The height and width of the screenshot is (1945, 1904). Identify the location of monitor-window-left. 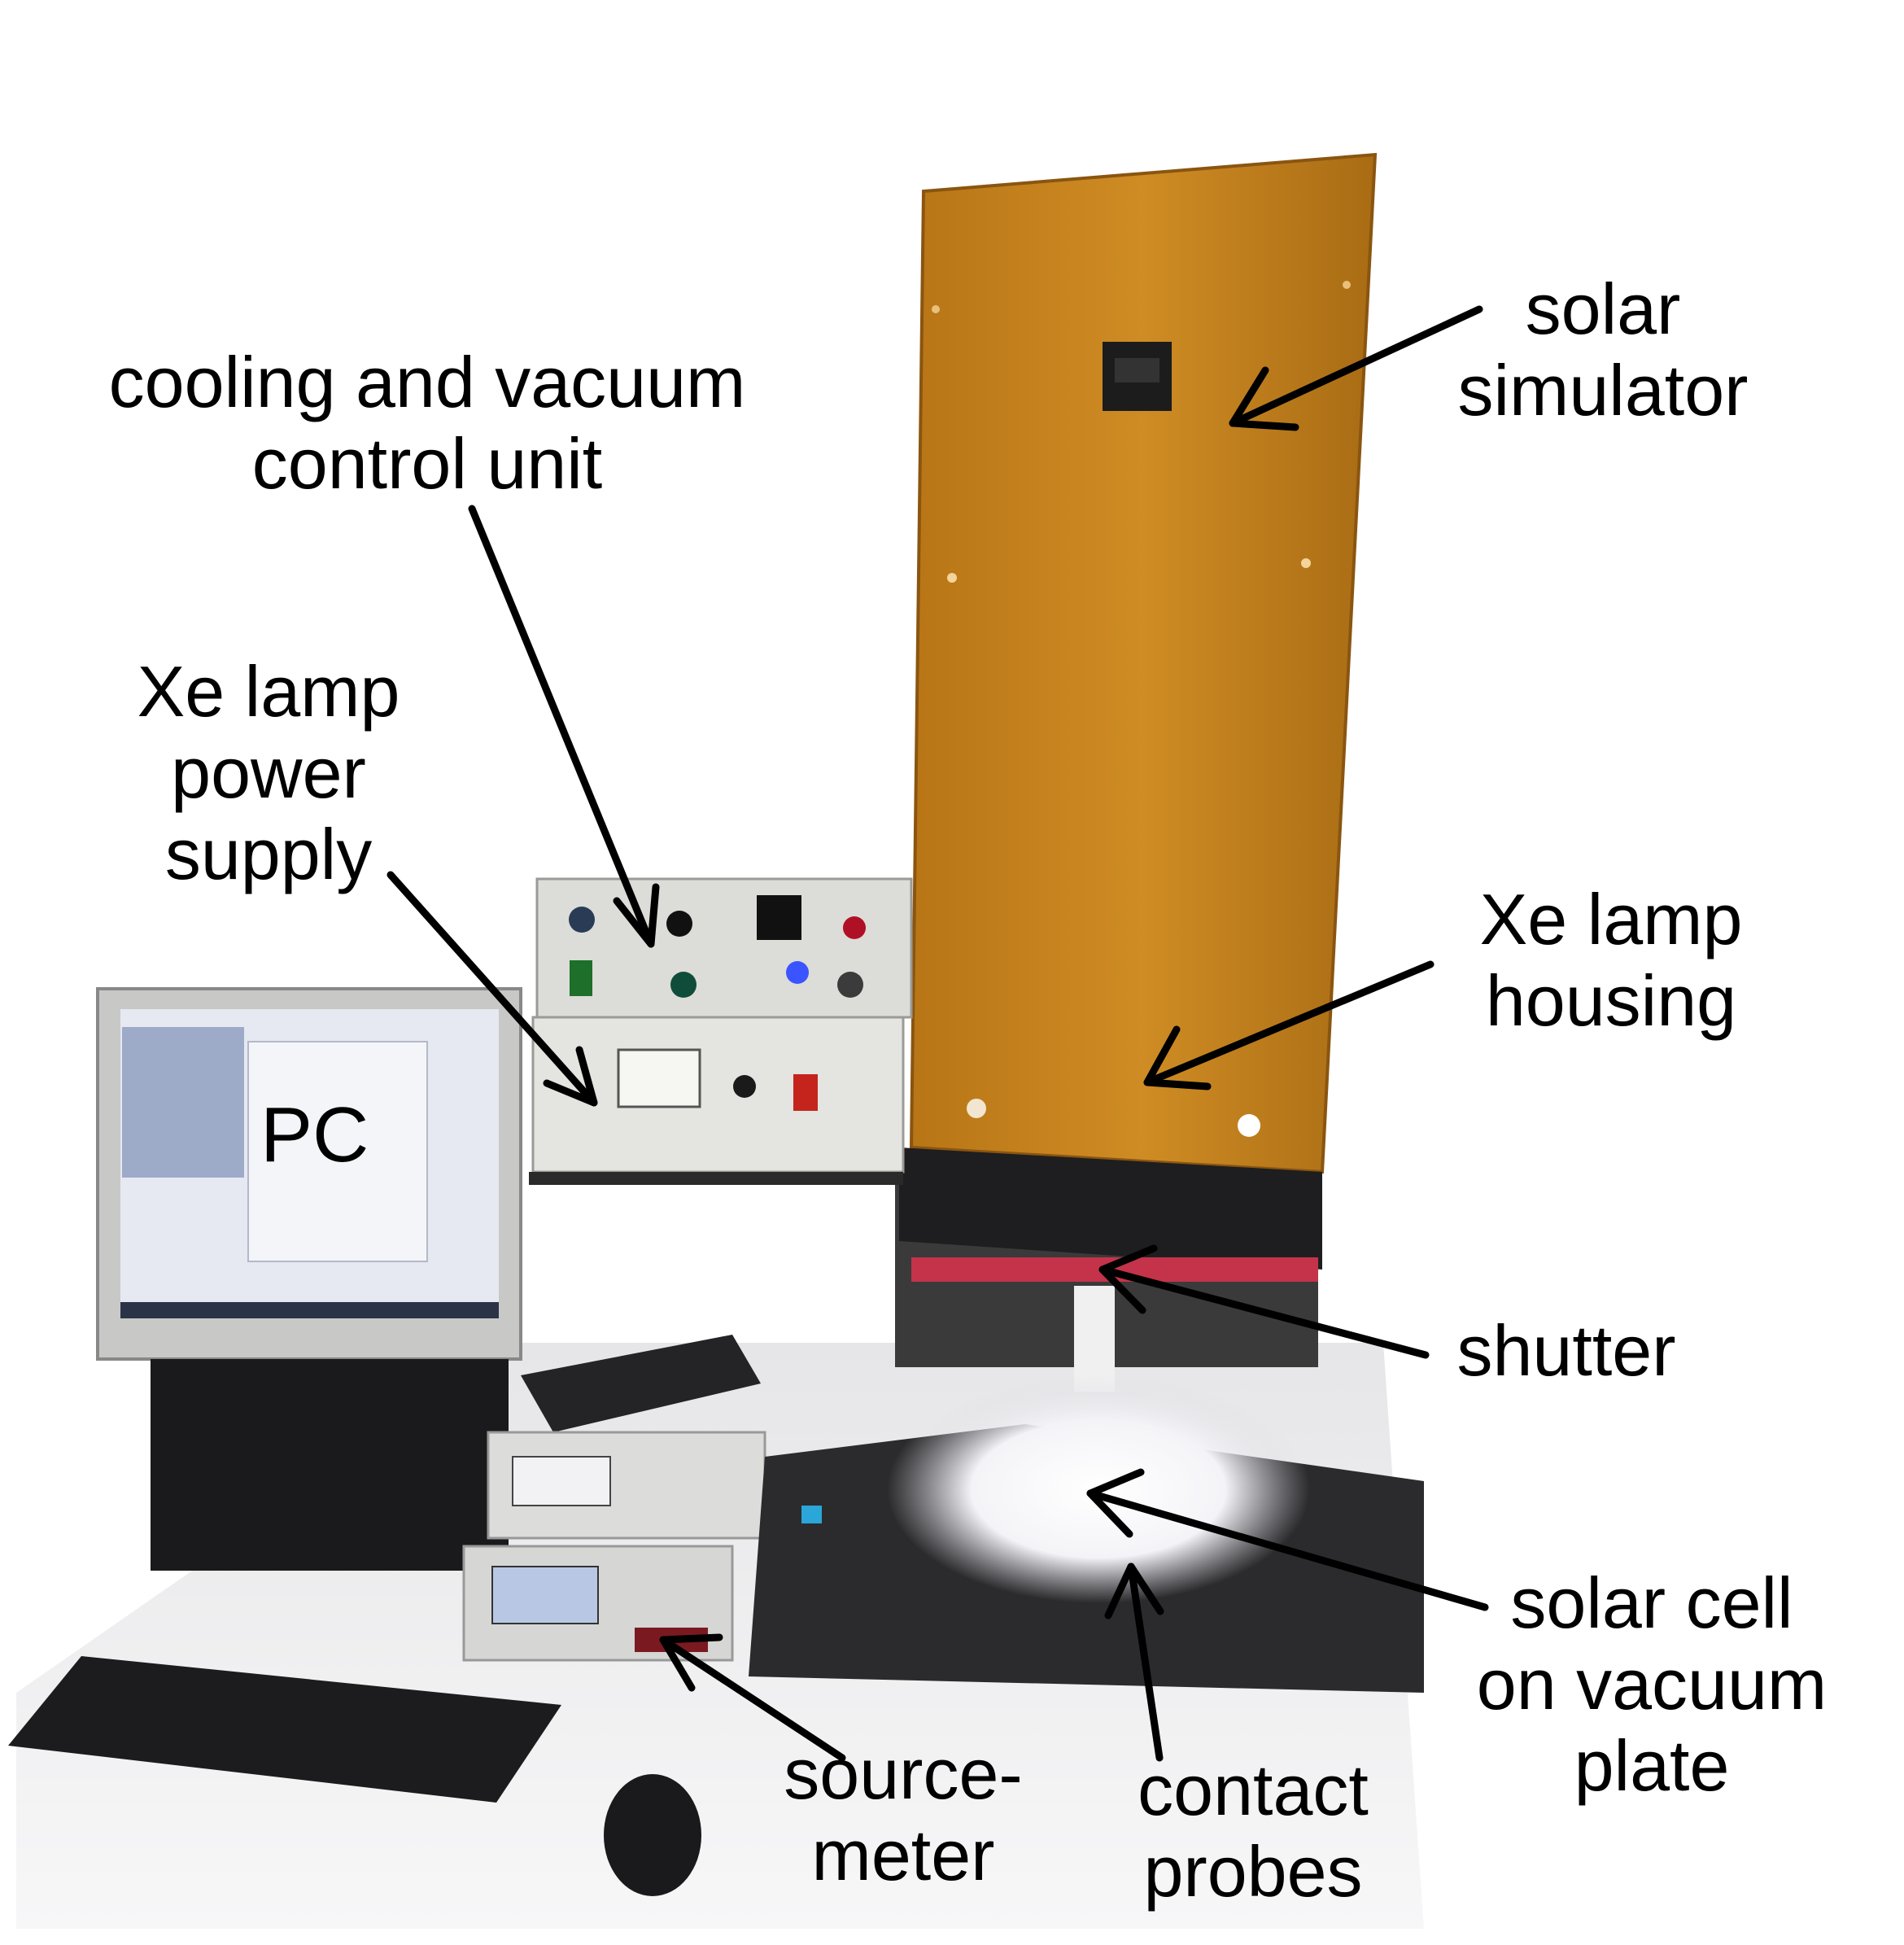
(183, 1102).